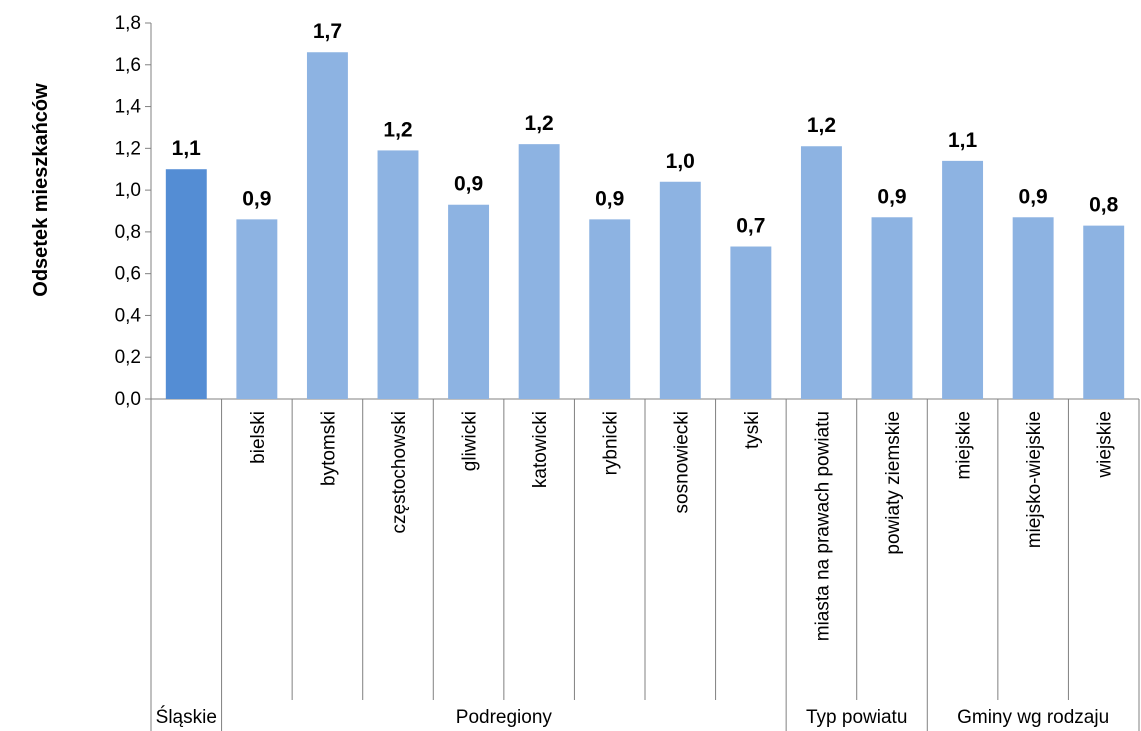 The height and width of the screenshot is (731, 1141). Describe the element at coordinates (258, 437) in the screenshot. I see `category-label: bielski` at that location.